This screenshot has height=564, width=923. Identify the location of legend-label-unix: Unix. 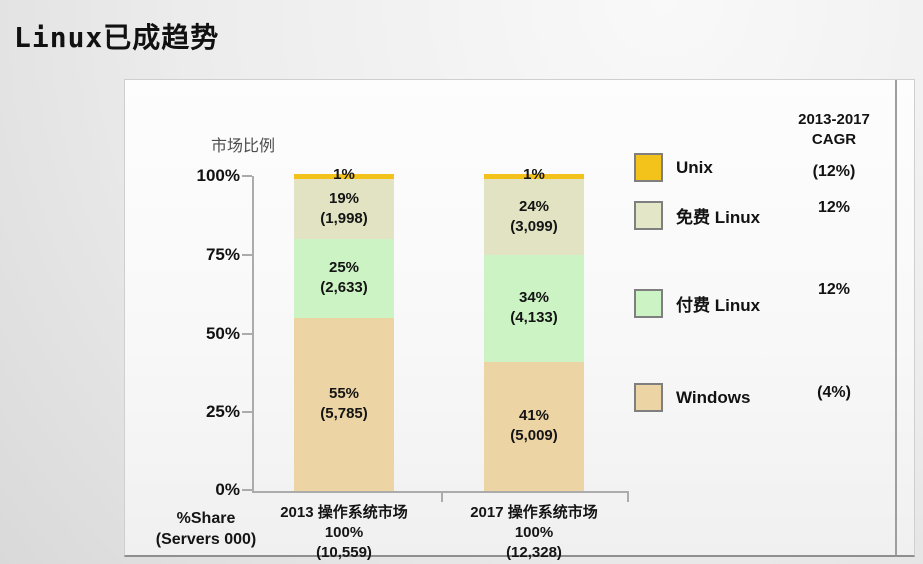
(694, 167).